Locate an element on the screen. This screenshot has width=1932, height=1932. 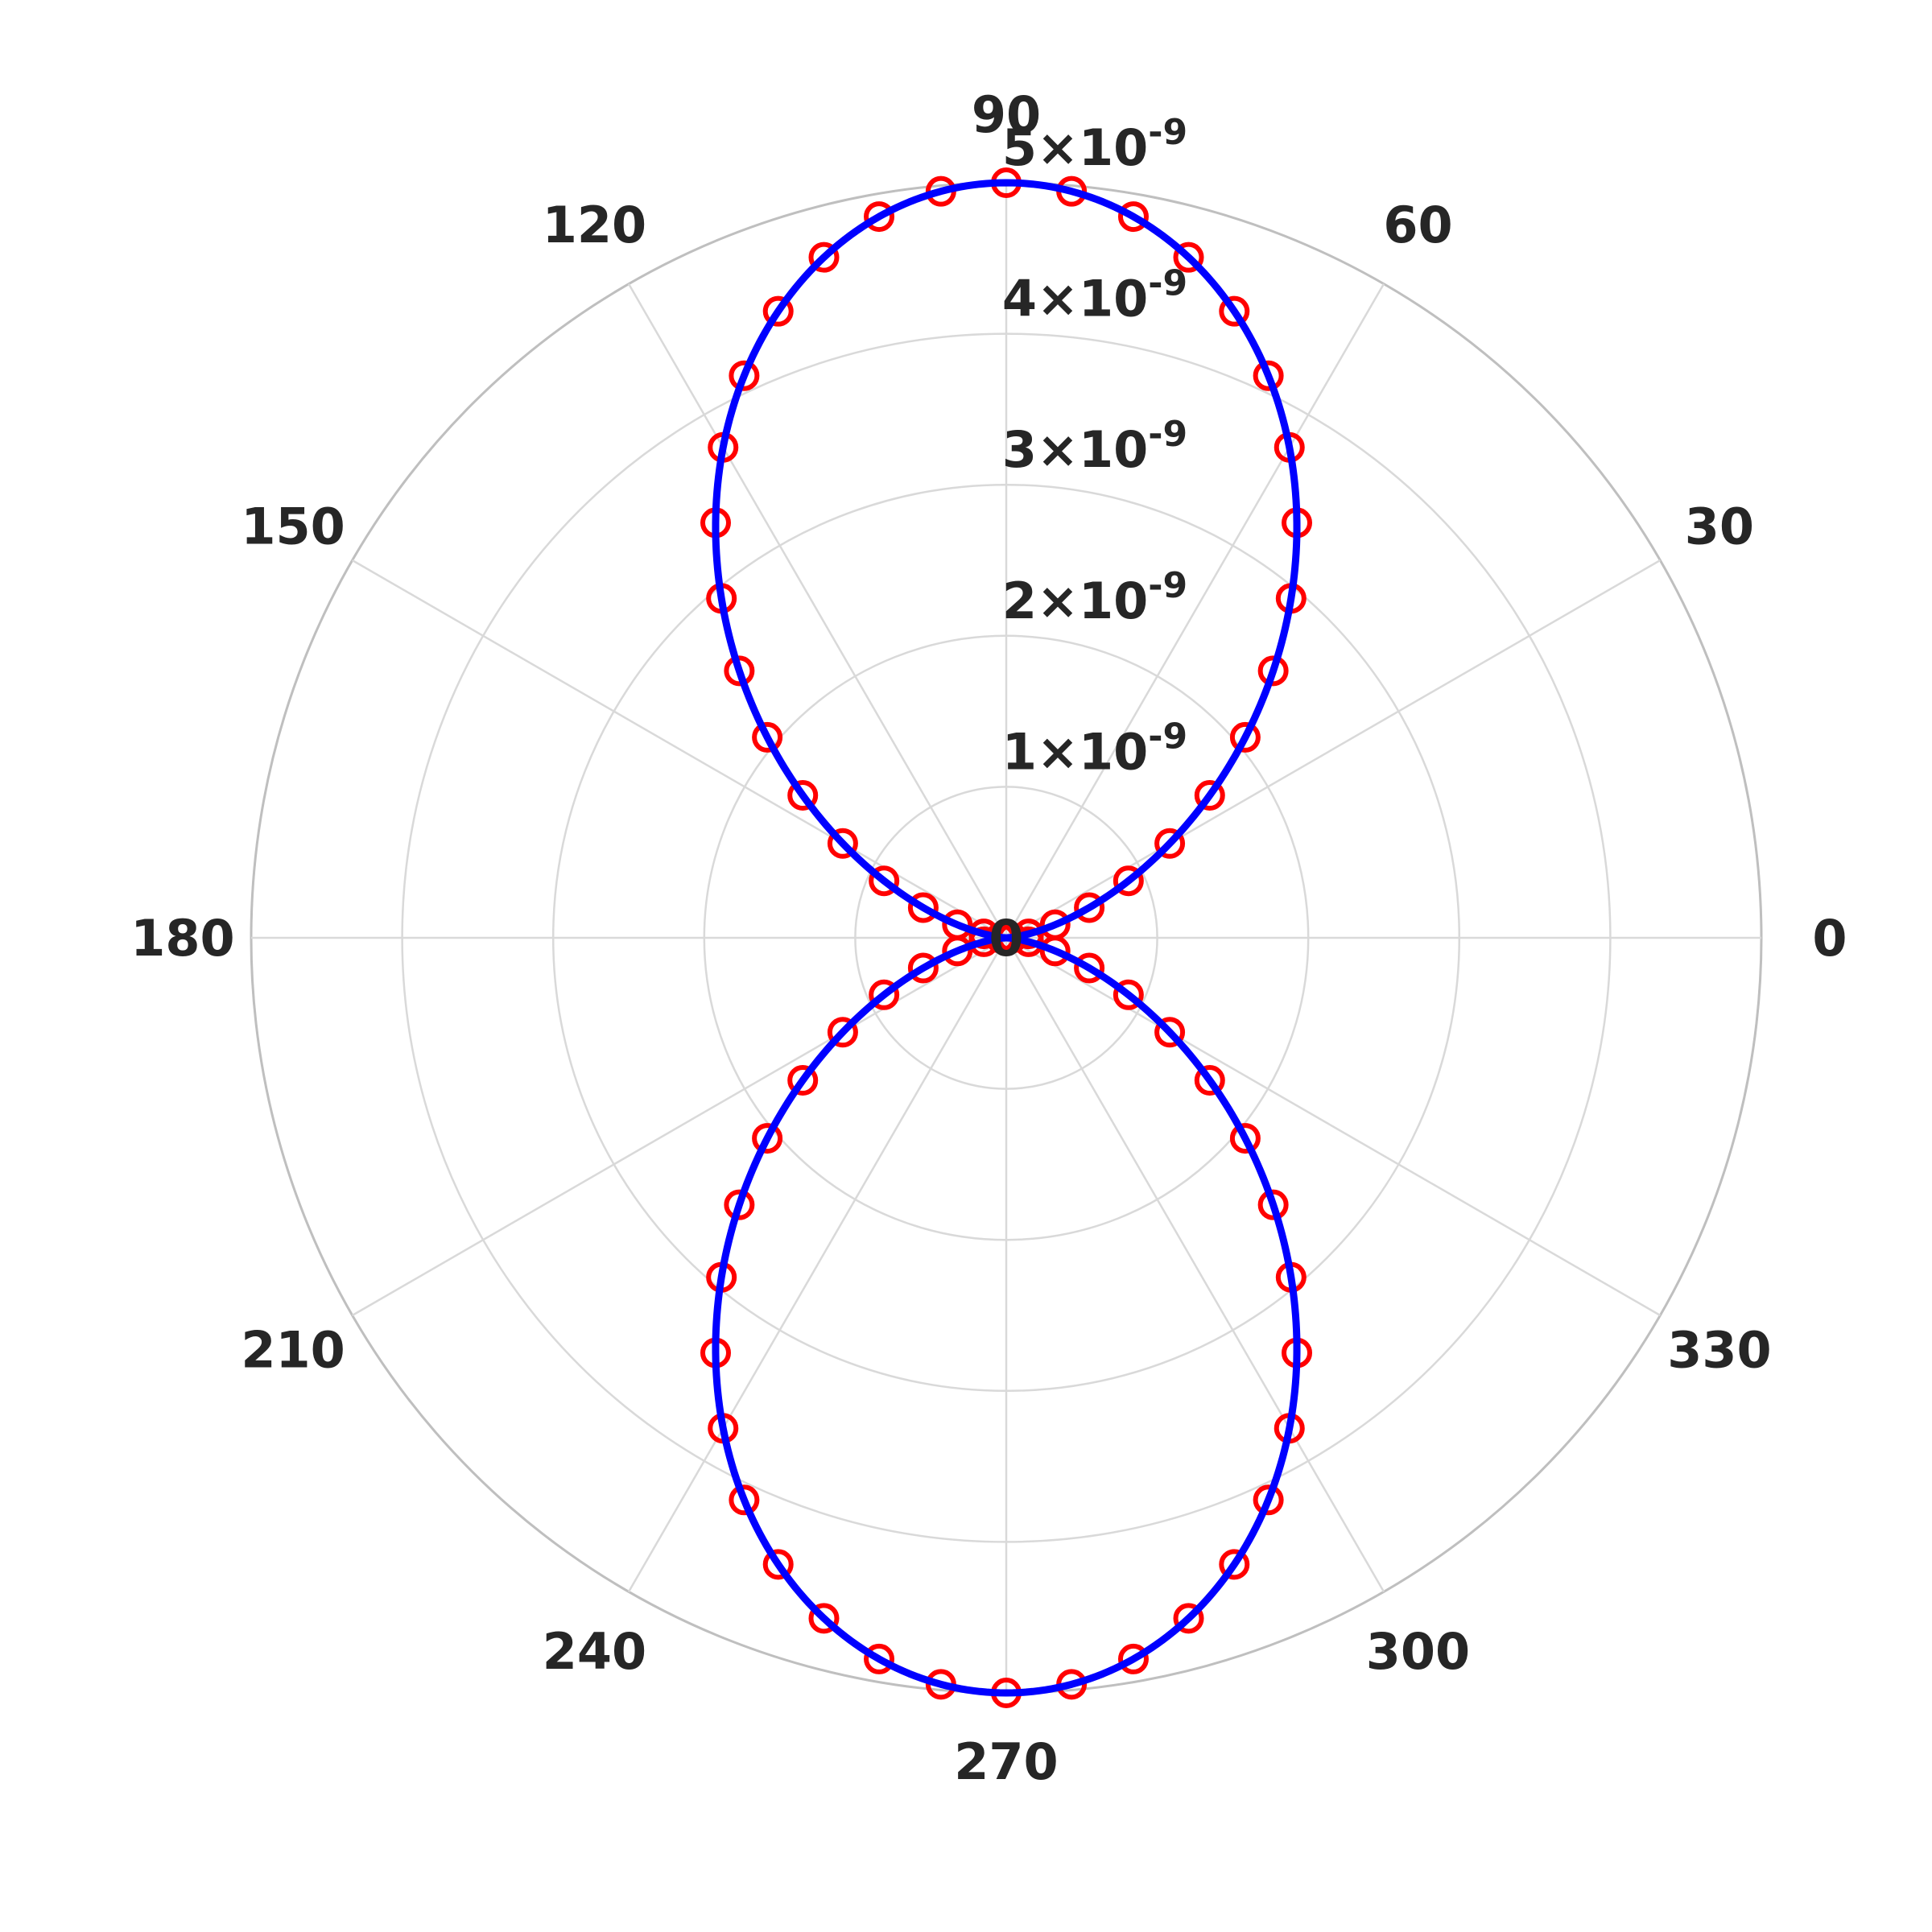
angle-tick-label: 120 is located at coordinates (594, 225).